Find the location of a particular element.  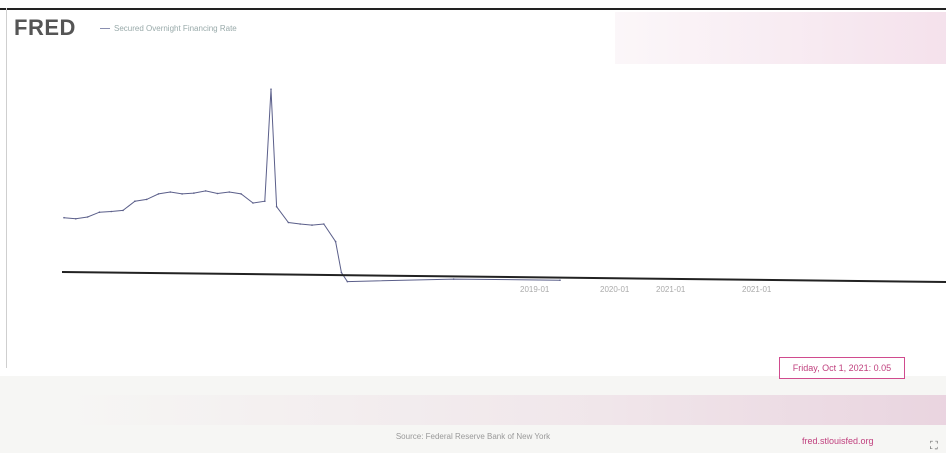

legend-label: Secured Overnight Financing Rate is located at coordinates (175, 28).